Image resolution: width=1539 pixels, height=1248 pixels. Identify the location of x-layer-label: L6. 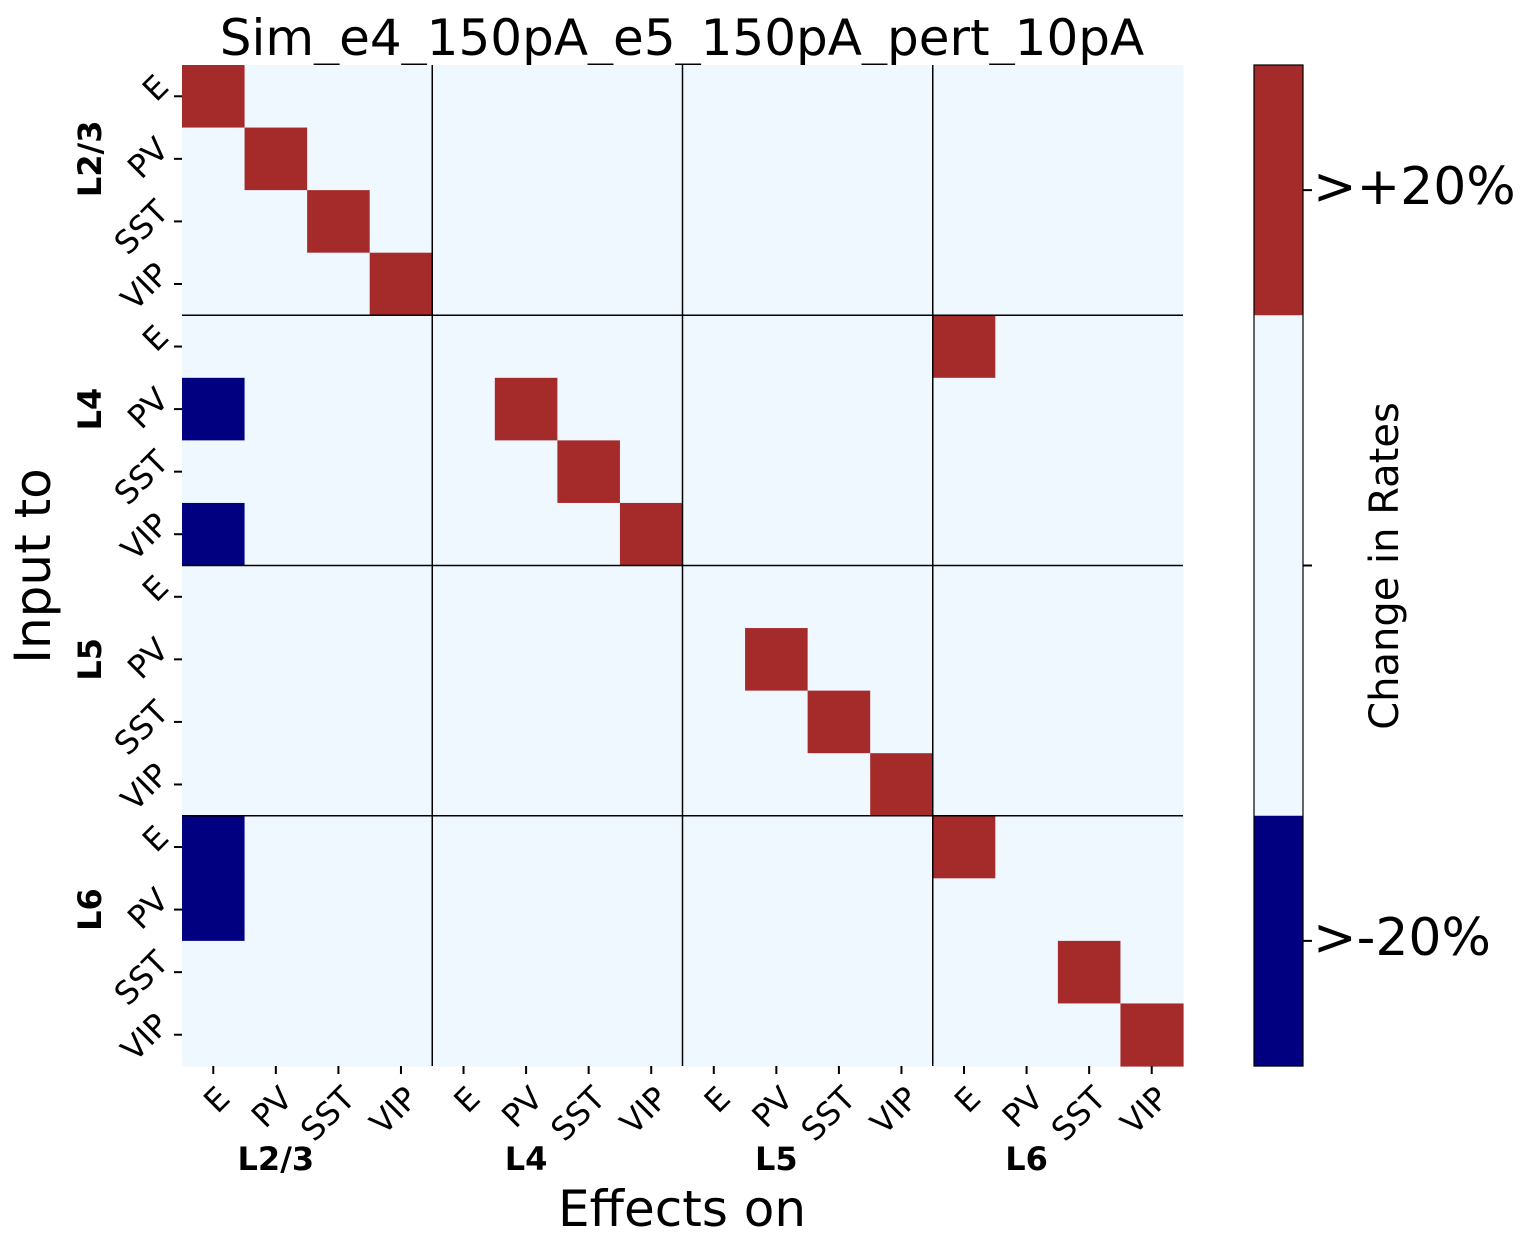
(1026, 1159).